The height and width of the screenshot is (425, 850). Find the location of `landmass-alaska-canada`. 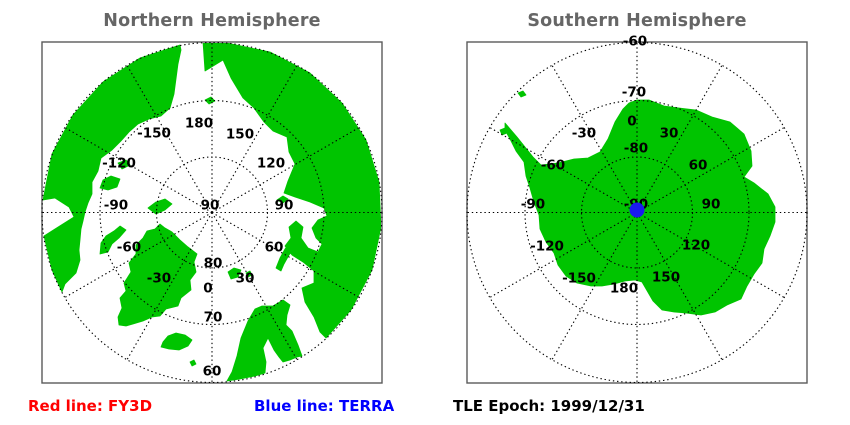

landmass-alaska-canada is located at coordinates (112, 168).